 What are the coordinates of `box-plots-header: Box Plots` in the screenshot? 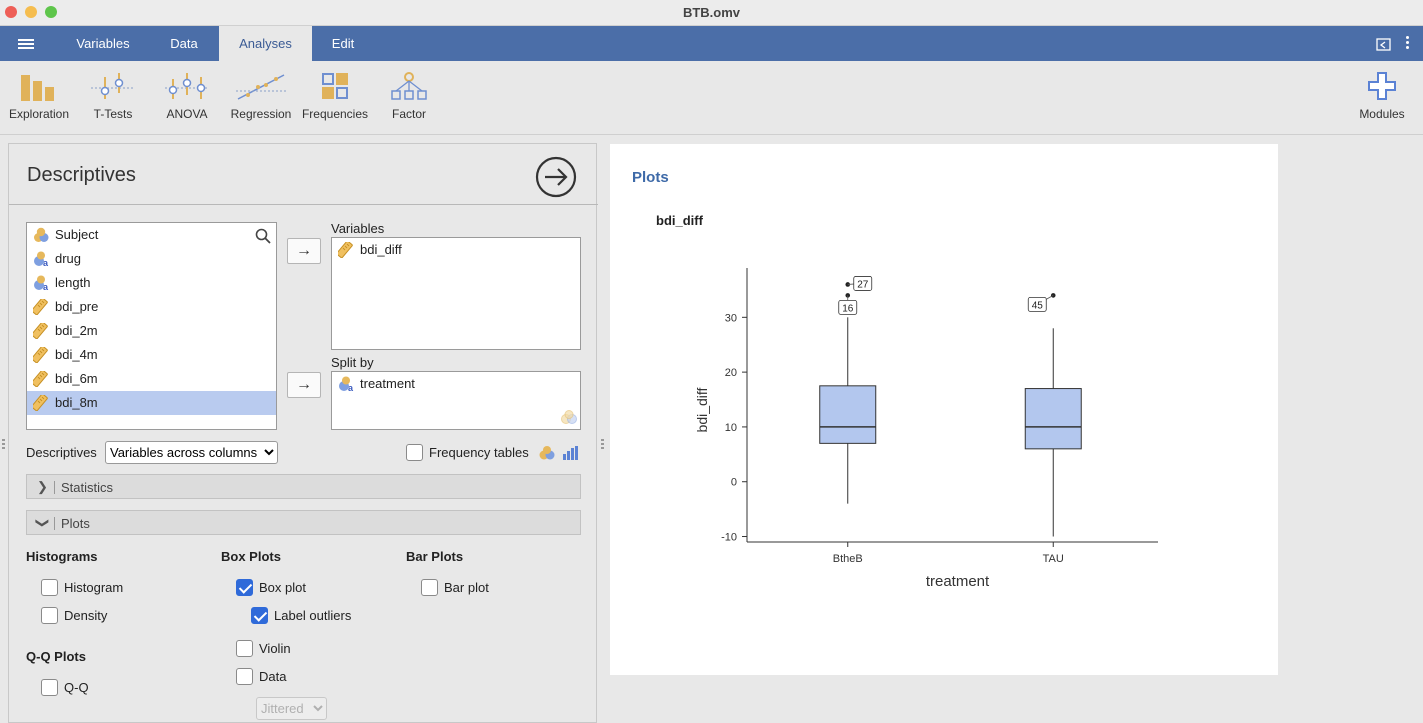 It's located at (251, 556).